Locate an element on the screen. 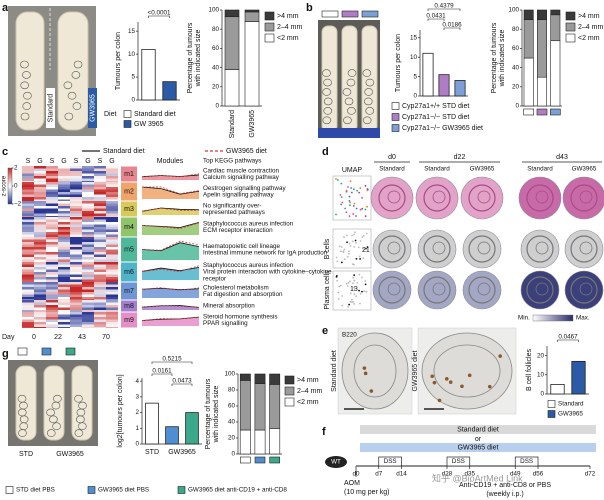  y-tick-label: 60 is located at coordinates (232, 406).